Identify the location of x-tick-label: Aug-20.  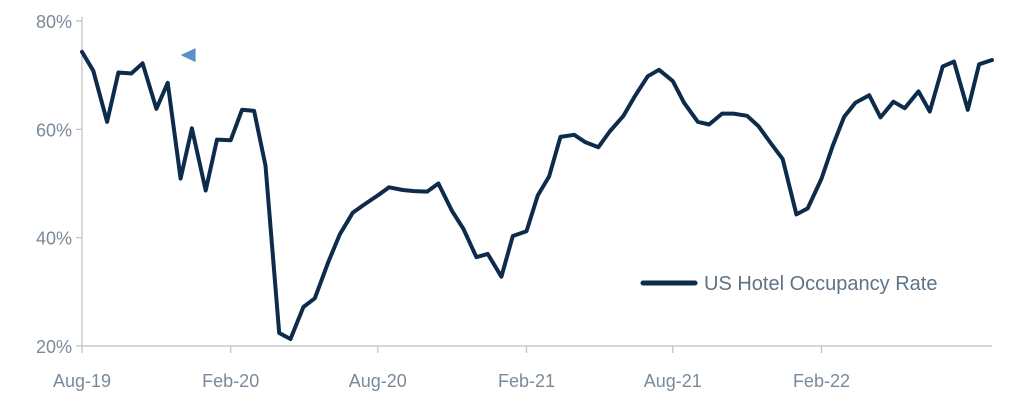
(378, 381).